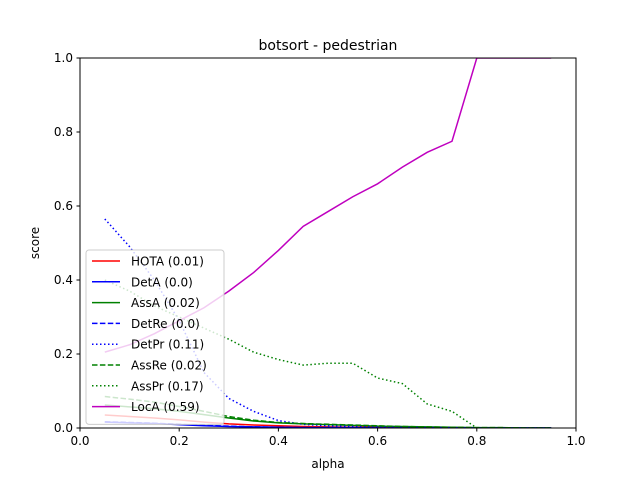 The width and height of the screenshot is (640, 480). Describe the element at coordinates (476, 441) in the screenshot. I see `x-tick-label: 0.8` at that location.